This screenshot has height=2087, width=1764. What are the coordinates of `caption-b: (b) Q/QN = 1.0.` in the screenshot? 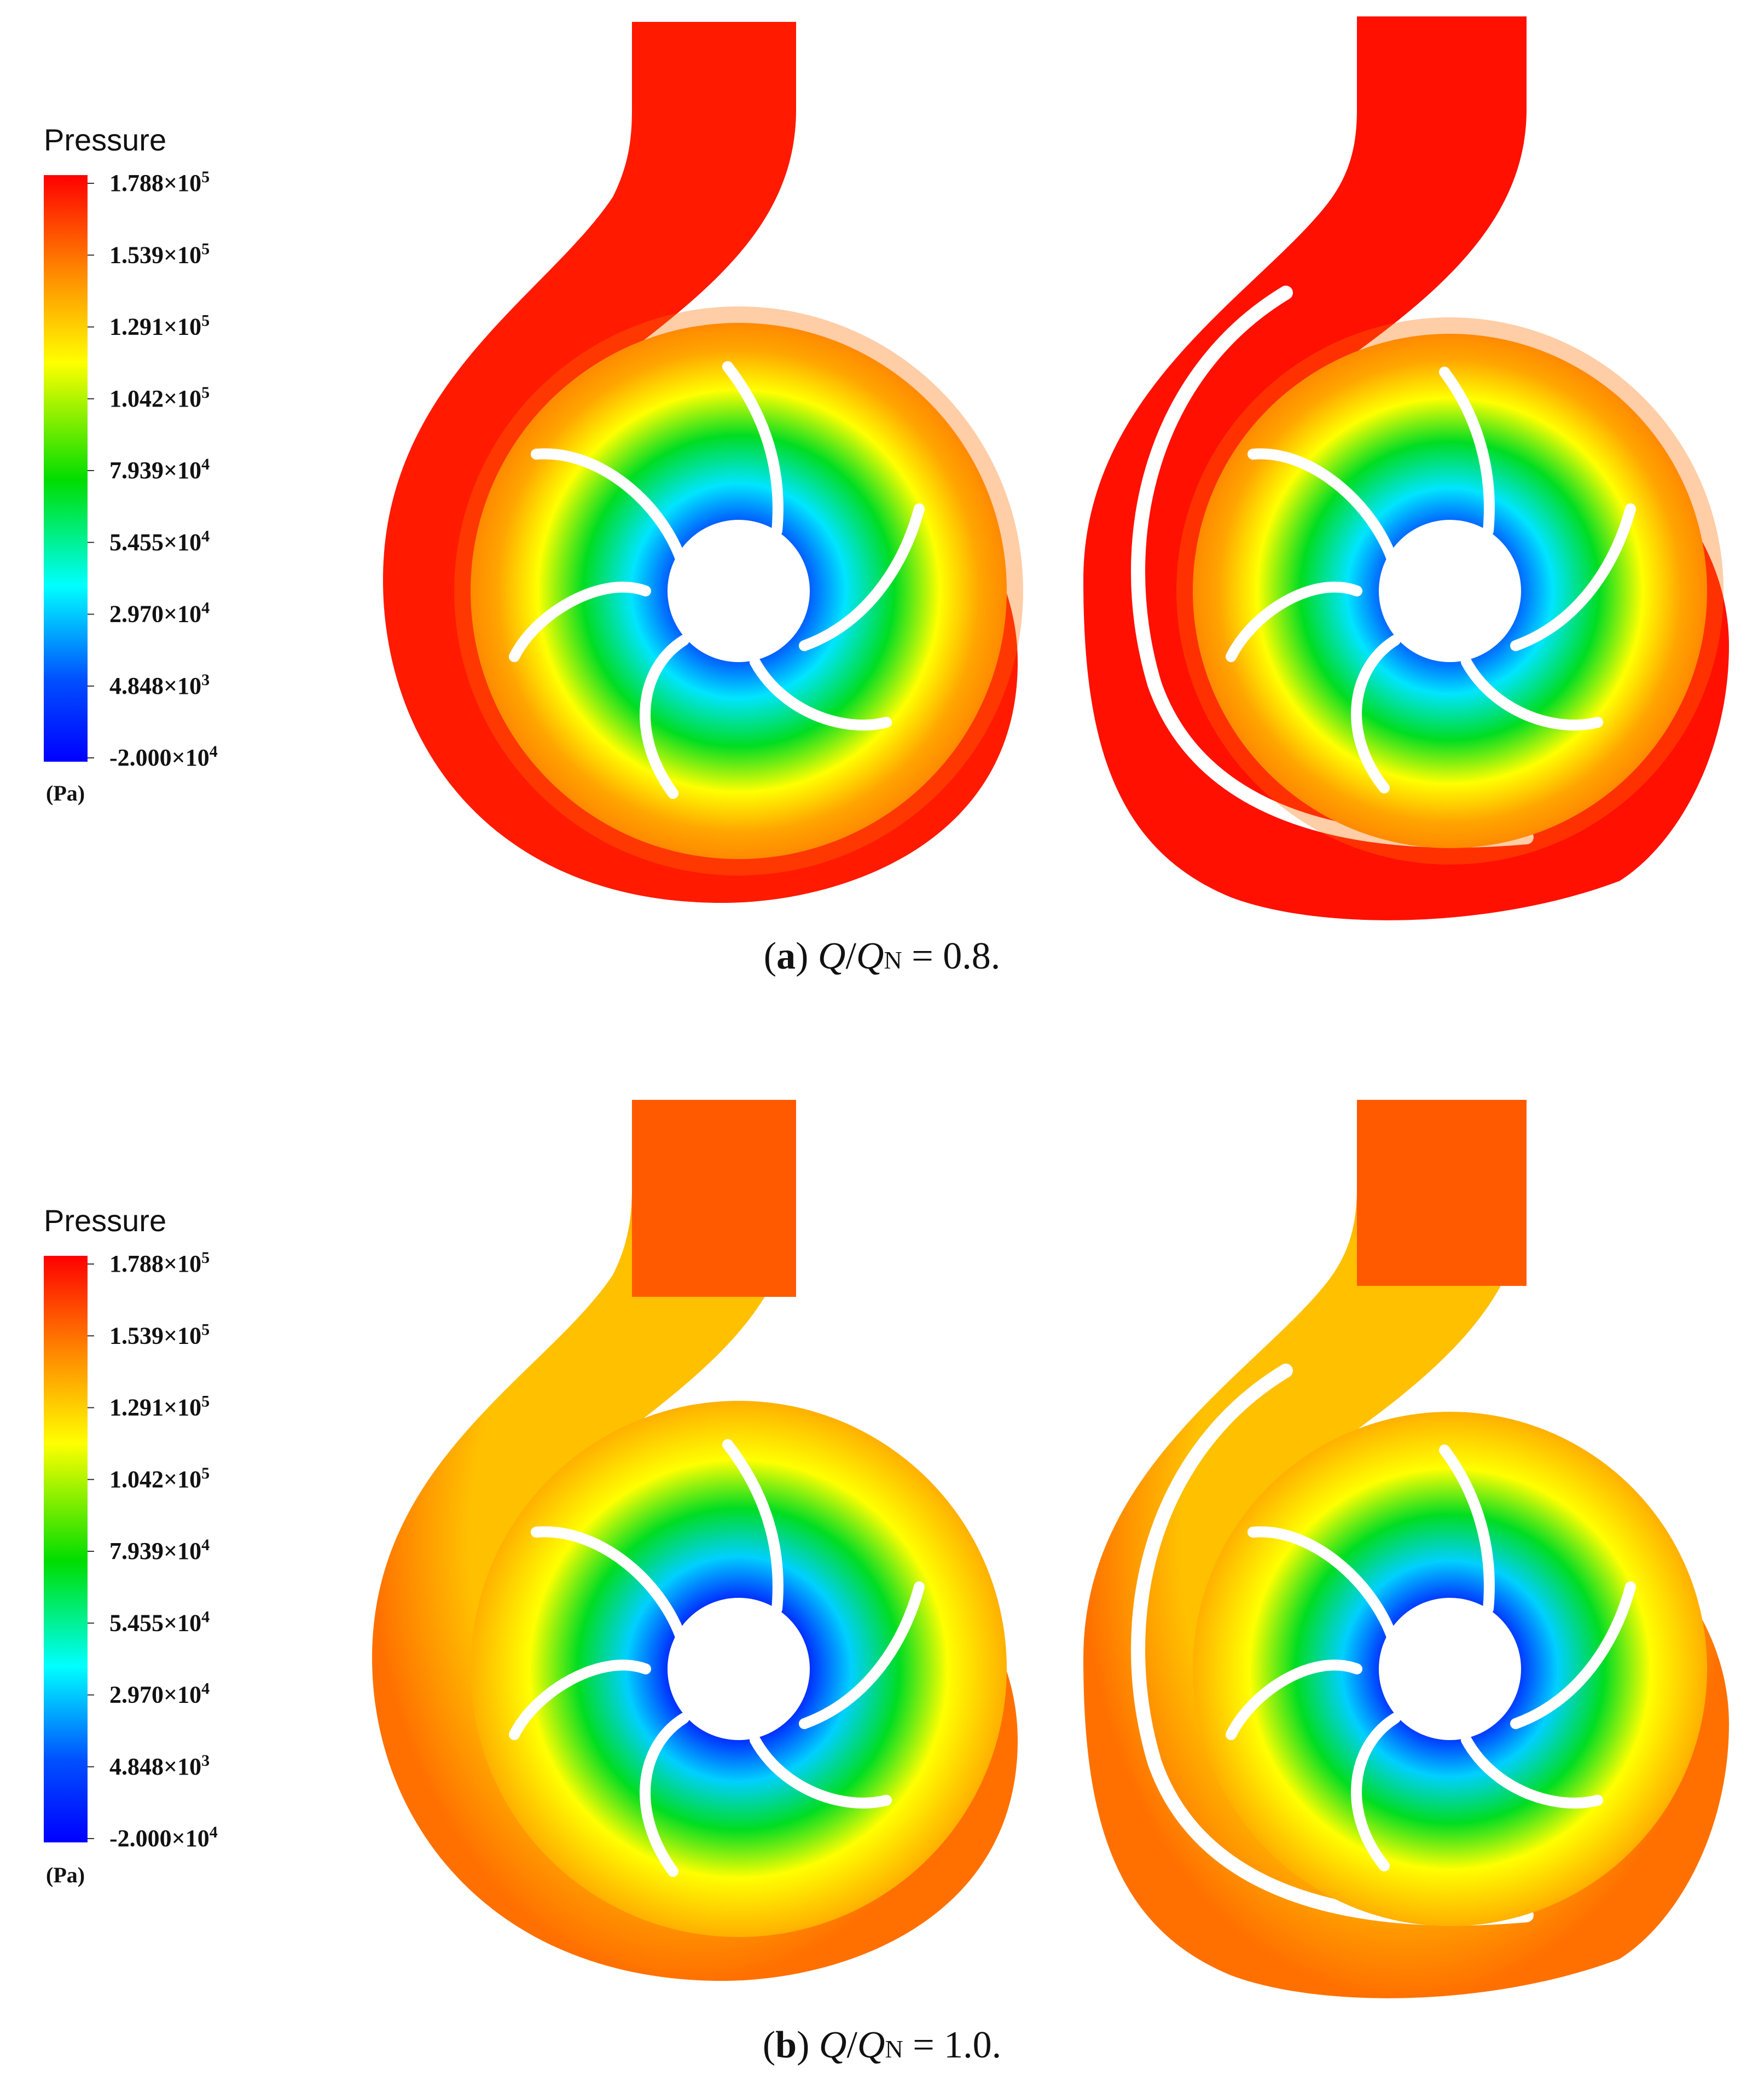 It's located at (882, 2045).